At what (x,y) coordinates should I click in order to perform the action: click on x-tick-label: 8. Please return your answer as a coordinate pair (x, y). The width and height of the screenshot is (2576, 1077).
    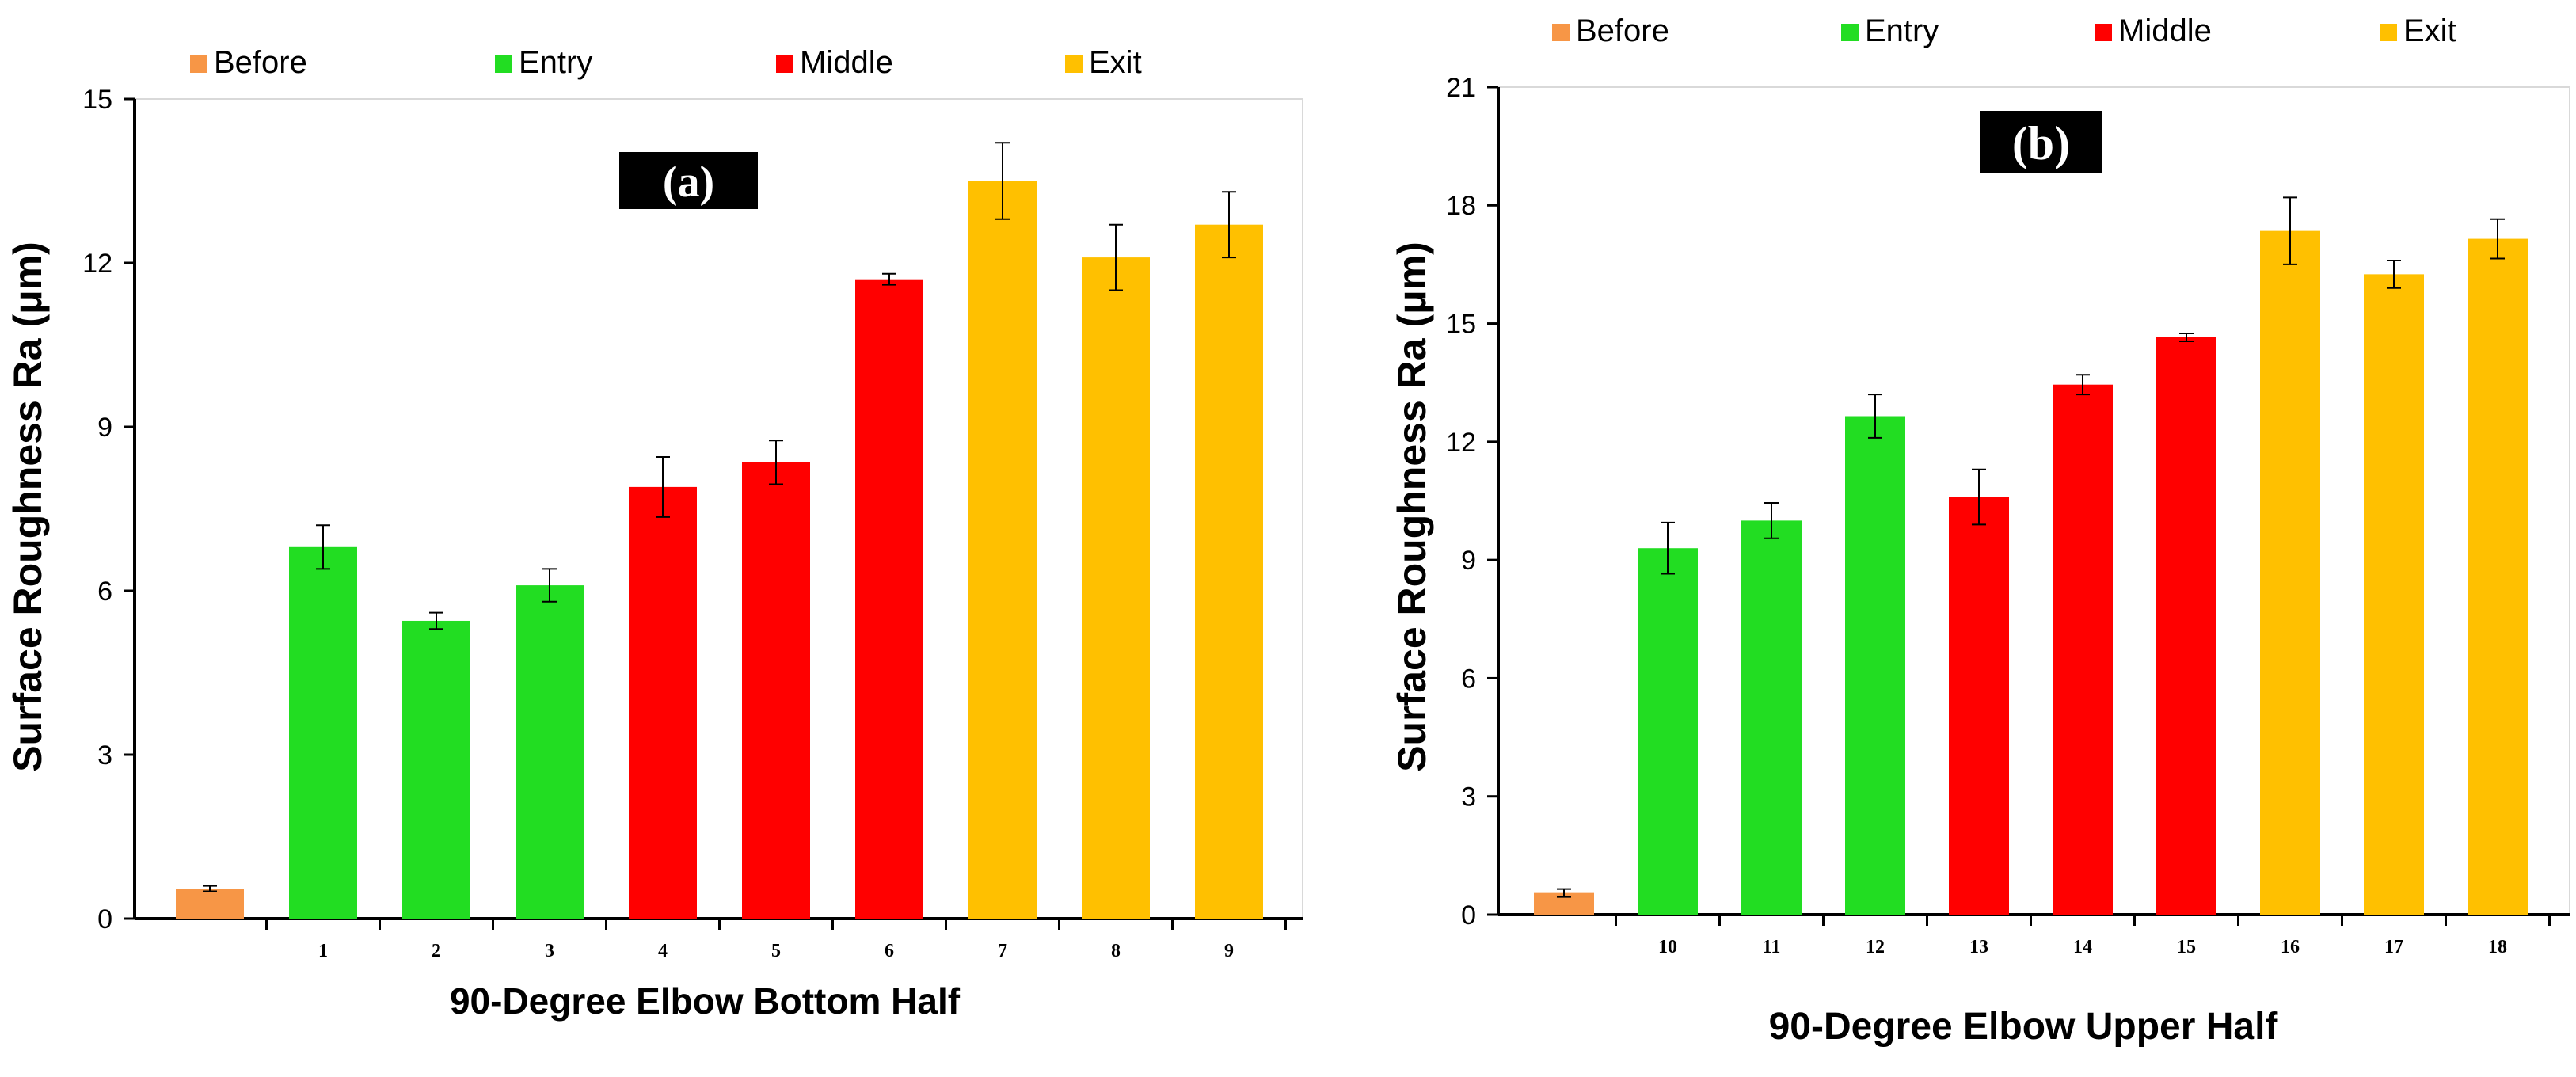
    Looking at the image, I should click on (1116, 951).